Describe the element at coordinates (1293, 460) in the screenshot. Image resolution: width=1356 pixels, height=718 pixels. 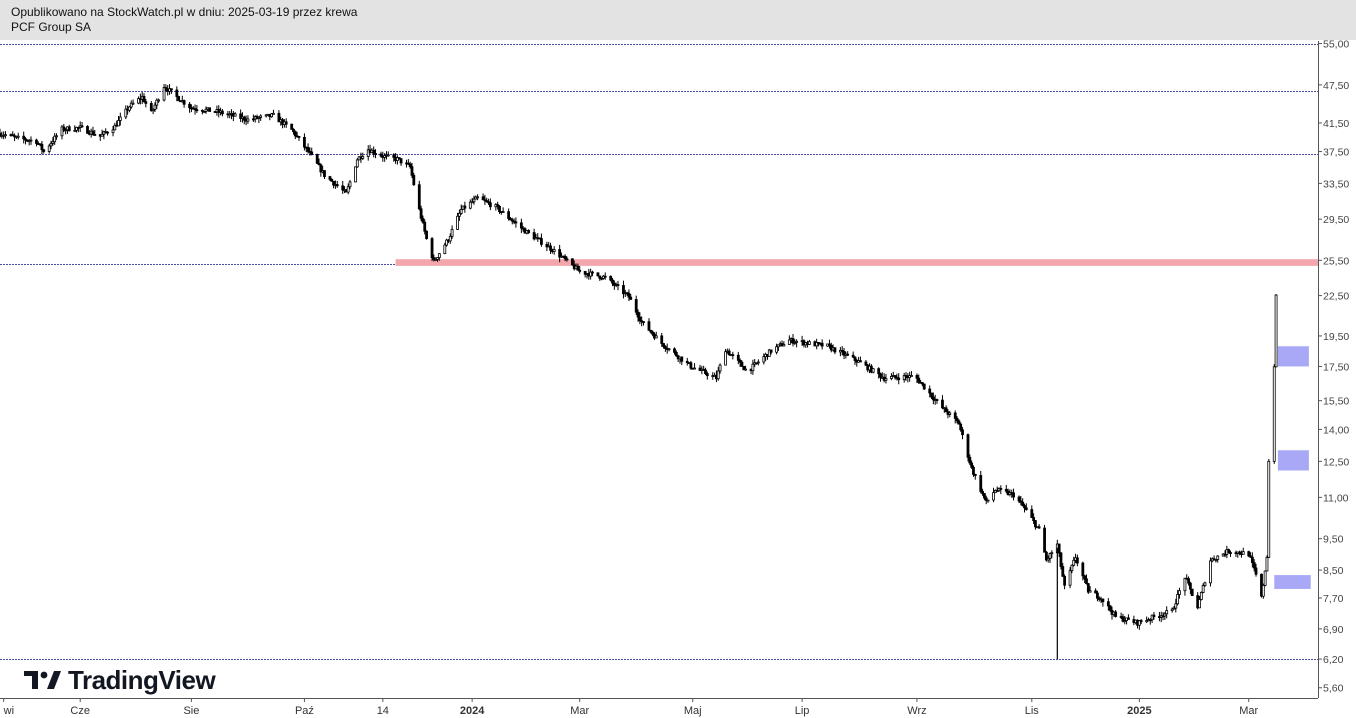
I see `target-box` at that location.